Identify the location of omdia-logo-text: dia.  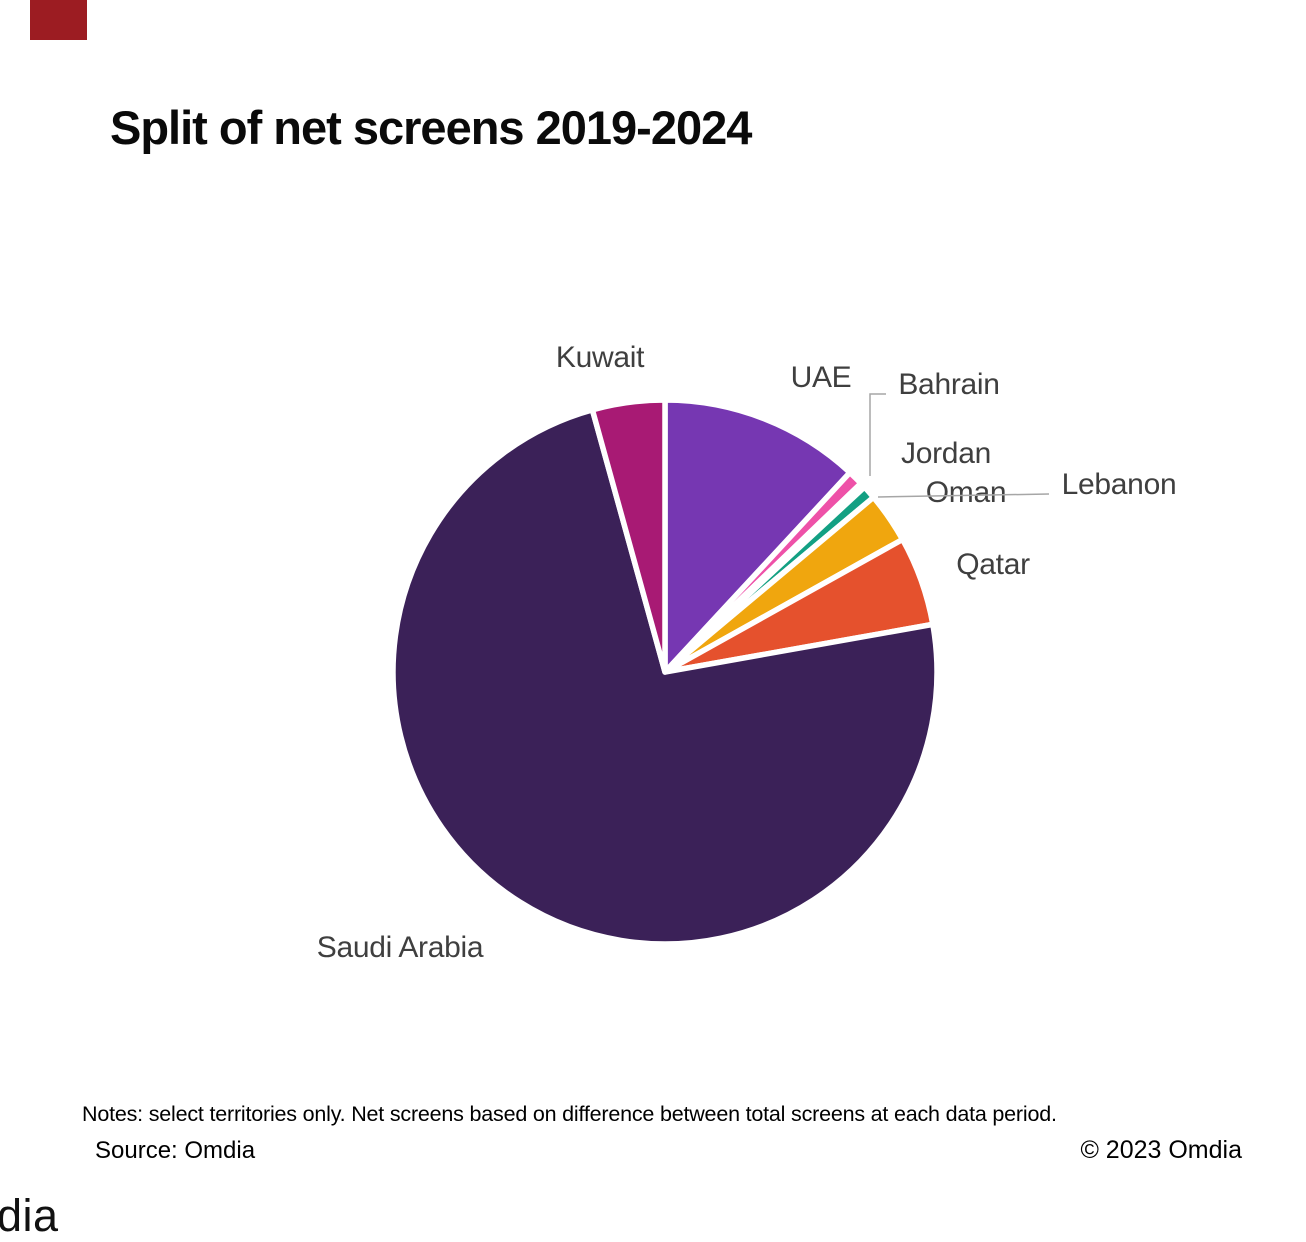
(29, 1215).